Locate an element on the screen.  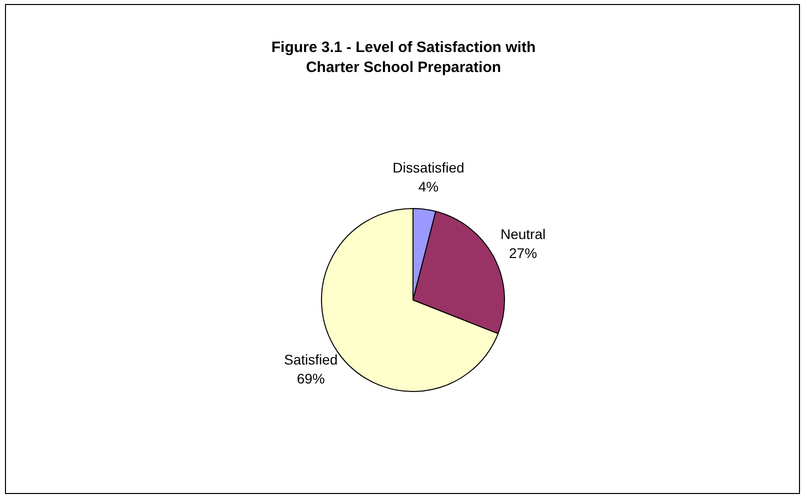
data-label: 69% is located at coordinates (310, 378).